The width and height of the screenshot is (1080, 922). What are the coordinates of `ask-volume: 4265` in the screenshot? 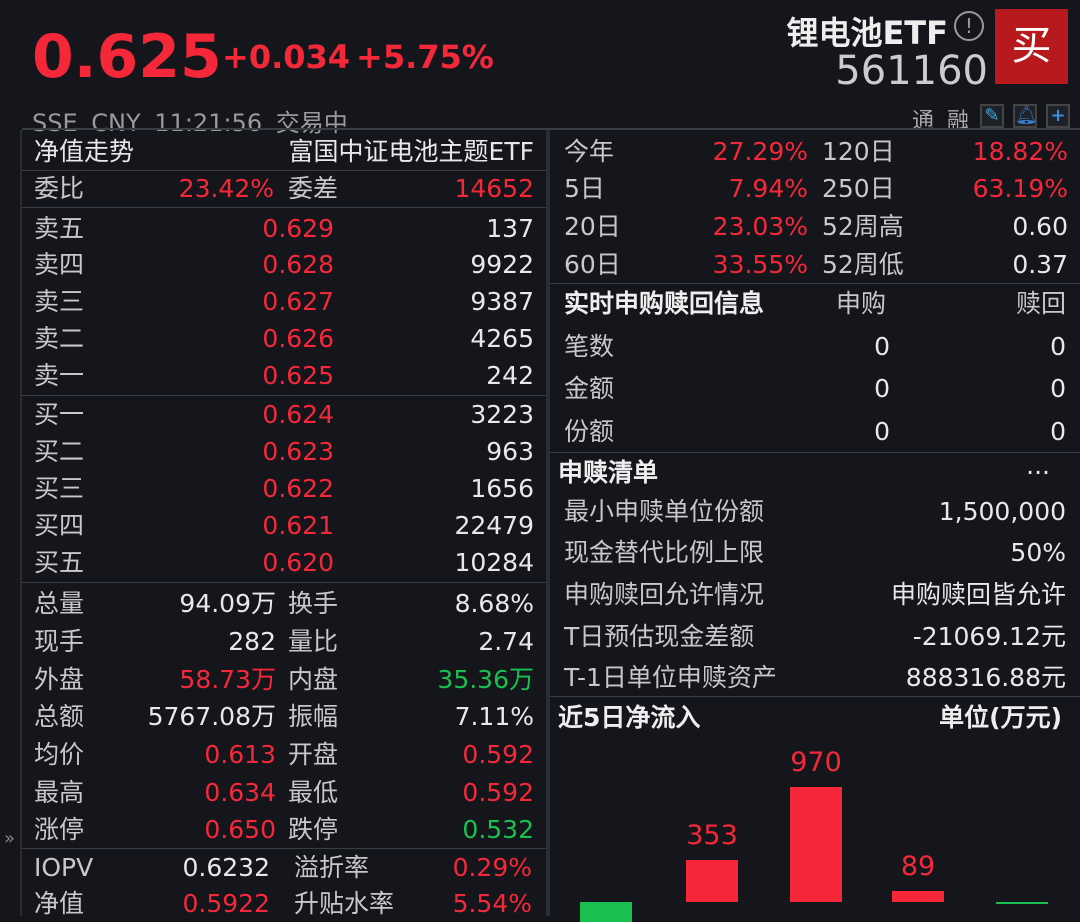 It's located at (502, 338).